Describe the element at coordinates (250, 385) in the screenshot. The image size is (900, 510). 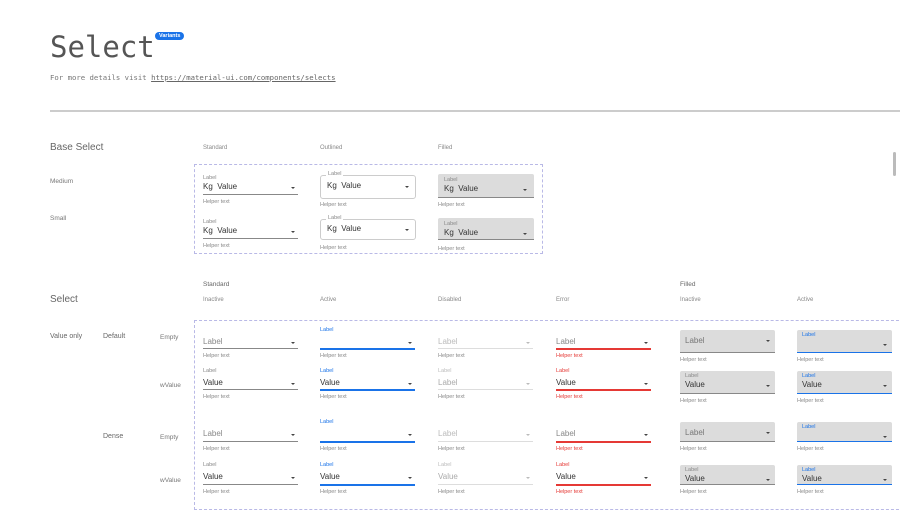
I see `select-inactive-with-value: Label Value Helper text` at that location.